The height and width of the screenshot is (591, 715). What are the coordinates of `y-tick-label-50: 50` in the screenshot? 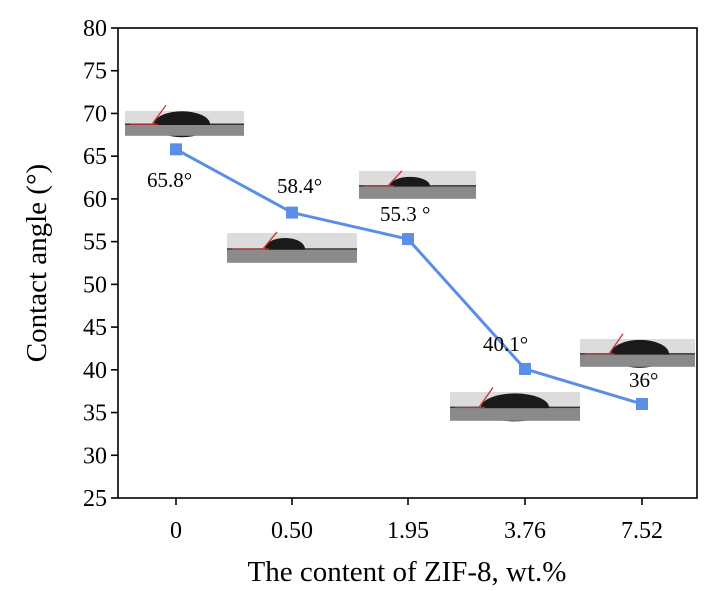 It's located at (95, 285).